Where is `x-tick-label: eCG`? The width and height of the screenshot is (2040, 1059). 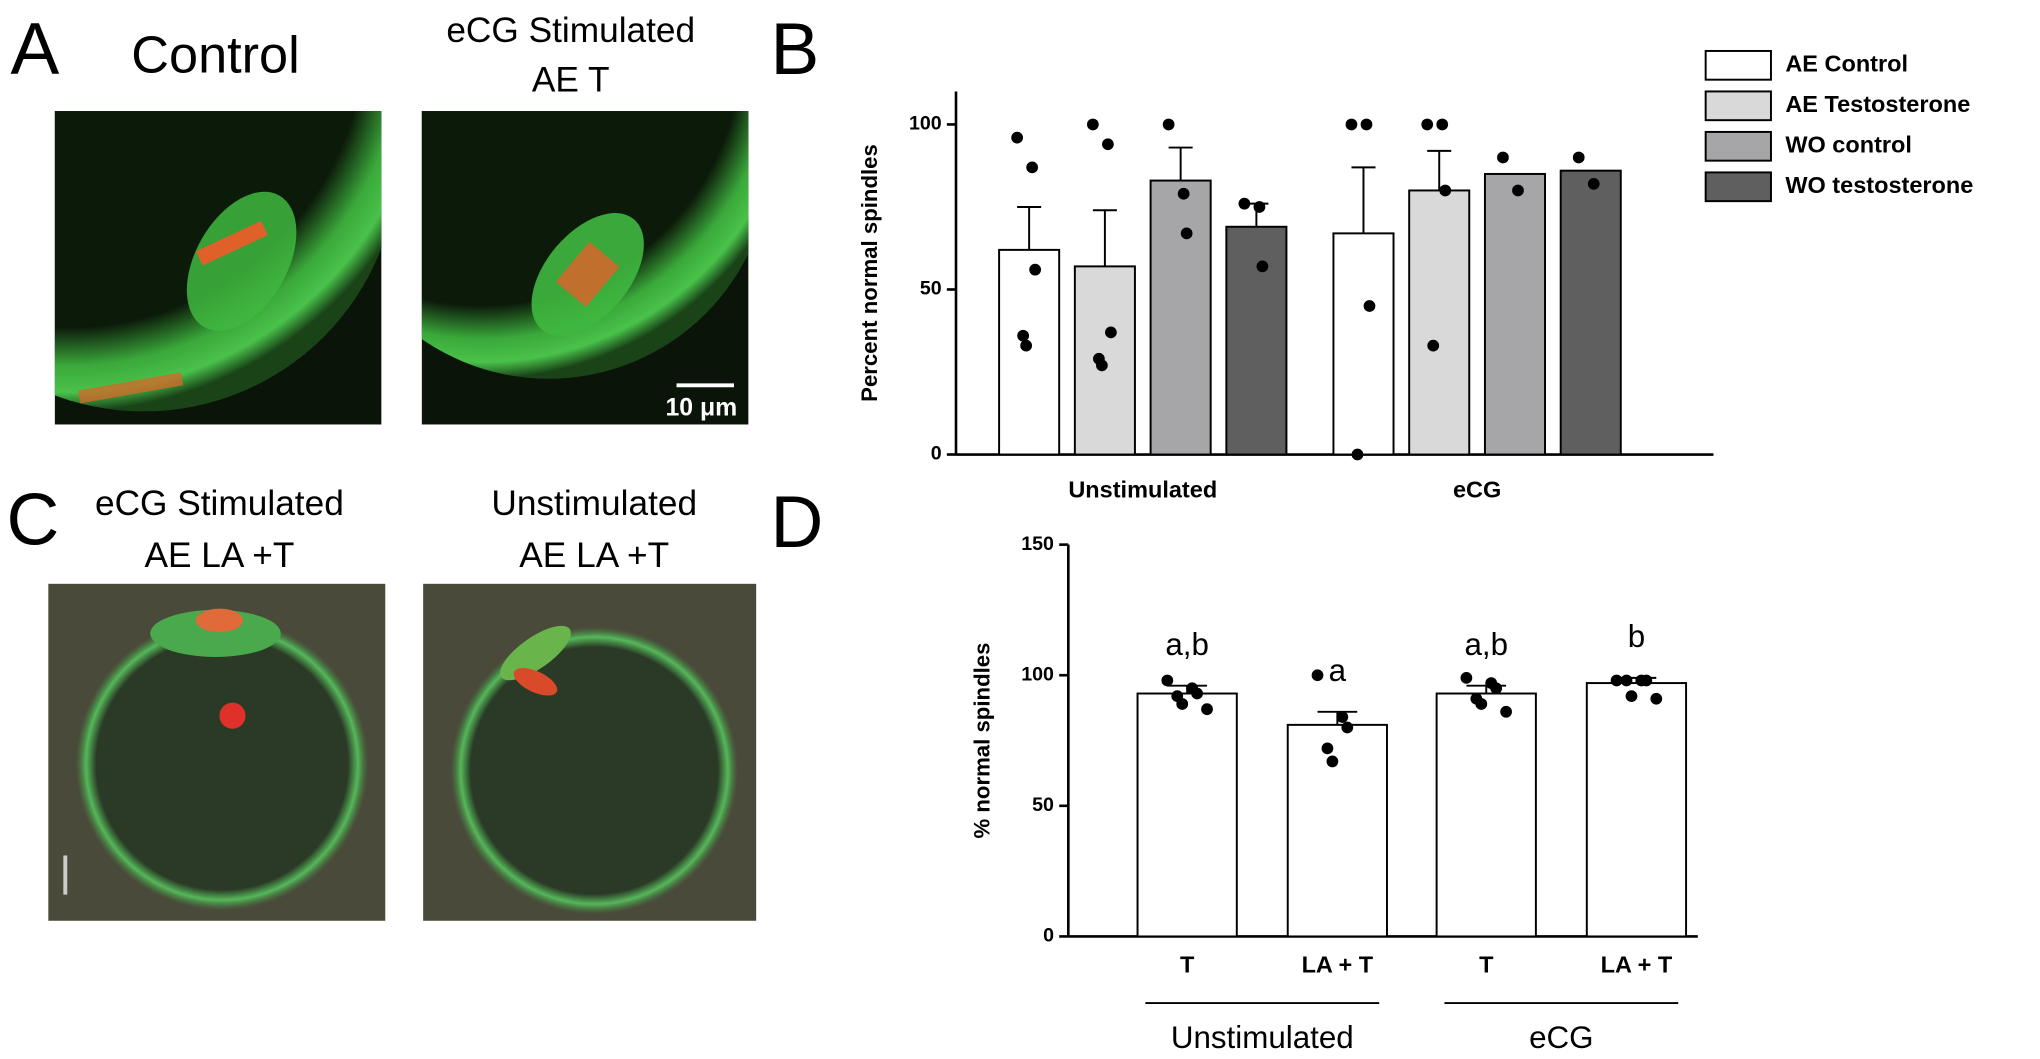
x-tick-label: eCG is located at coordinates (1477, 489).